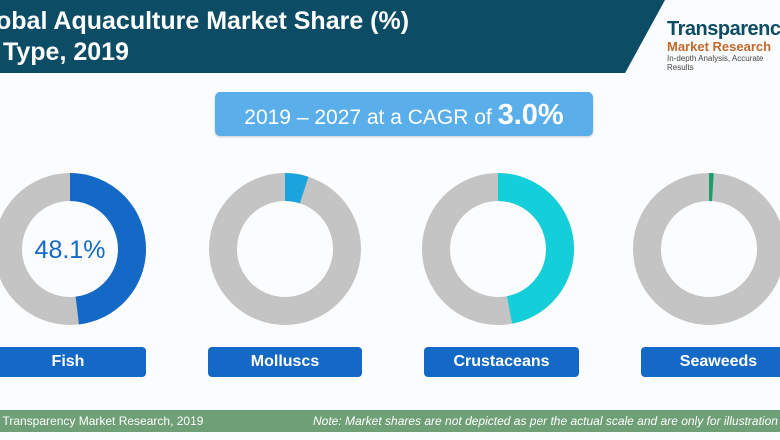  I want to click on donut-slice-fish, so click(73, 249).